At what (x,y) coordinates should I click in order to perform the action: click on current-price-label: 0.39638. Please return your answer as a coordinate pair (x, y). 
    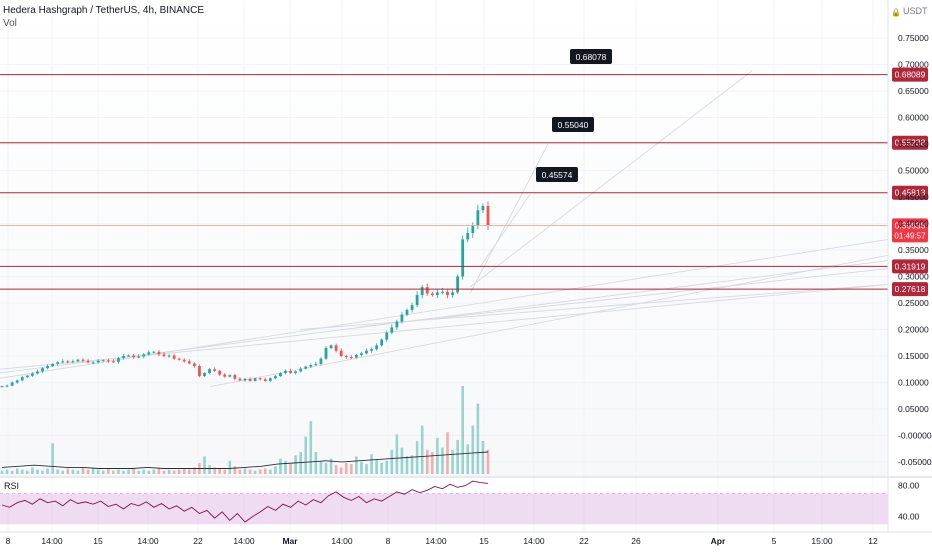
    Looking at the image, I should click on (910, 225).